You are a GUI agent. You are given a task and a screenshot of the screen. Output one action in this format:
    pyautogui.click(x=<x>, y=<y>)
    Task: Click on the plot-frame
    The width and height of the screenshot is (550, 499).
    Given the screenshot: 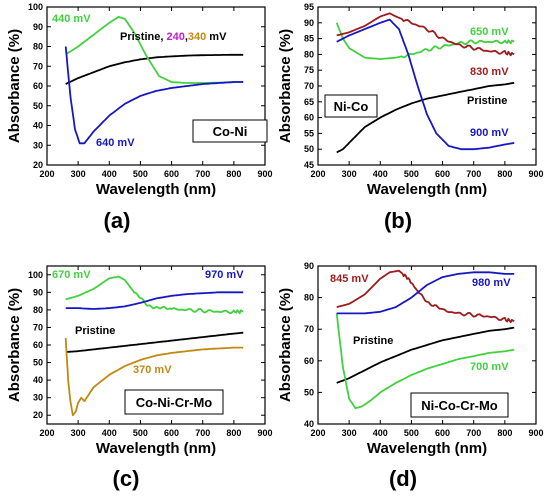 What is the action you would take?
    pyautogui.click(x=427, y=345)
    